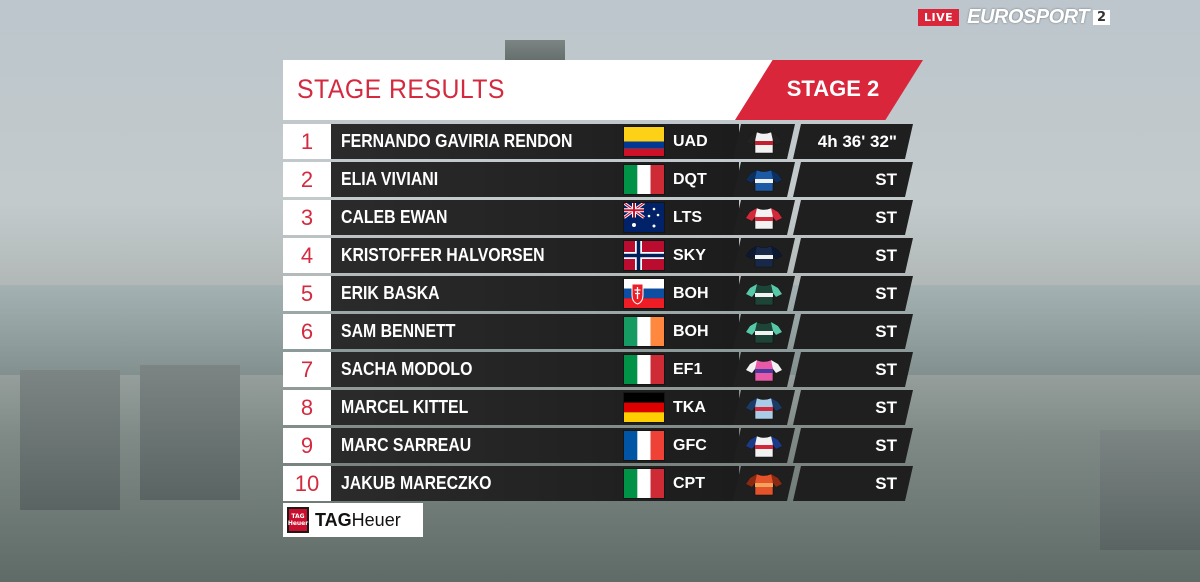 Image resolution: width=1200 pixels, height=582 pixels. Describe the element at coordinates (598, 179) in the screenshot. I see `result-row: 2 ELIA VIVIANI DQT ST` at that location.